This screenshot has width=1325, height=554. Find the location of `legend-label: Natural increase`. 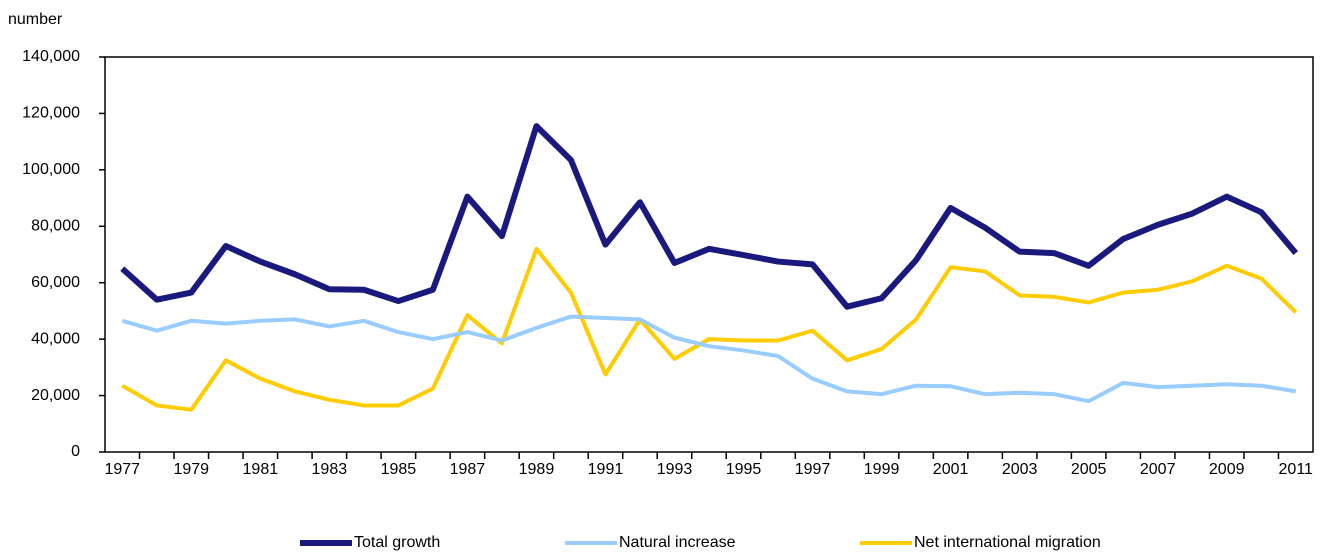

legend-label: Natural increase is located at coordinates (677, 542).